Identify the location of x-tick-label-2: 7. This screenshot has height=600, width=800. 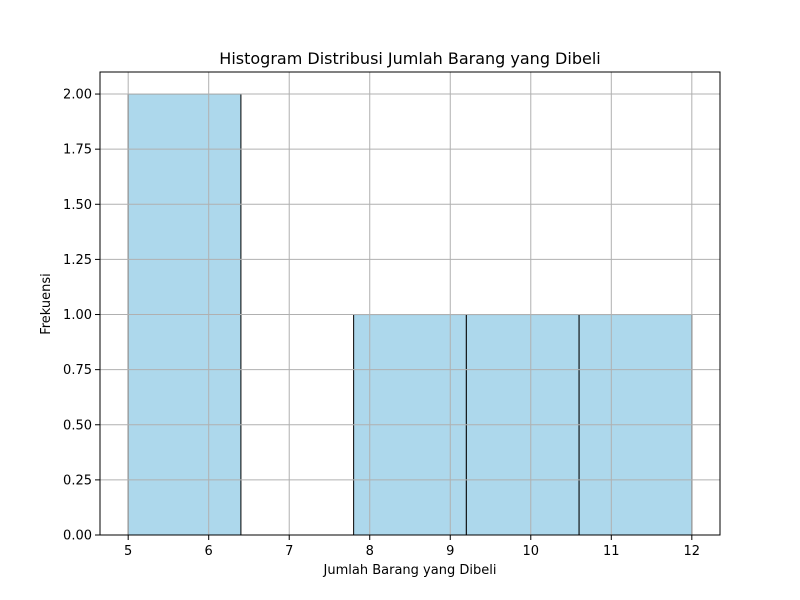
(289, 551).